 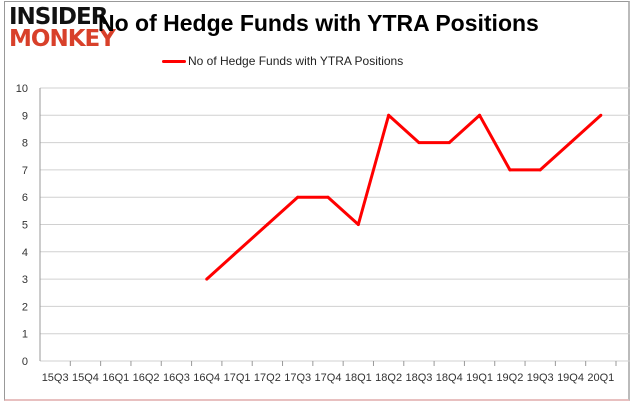 I want to click on x-tick-label: 18Q3, so click(x=418, y=378).